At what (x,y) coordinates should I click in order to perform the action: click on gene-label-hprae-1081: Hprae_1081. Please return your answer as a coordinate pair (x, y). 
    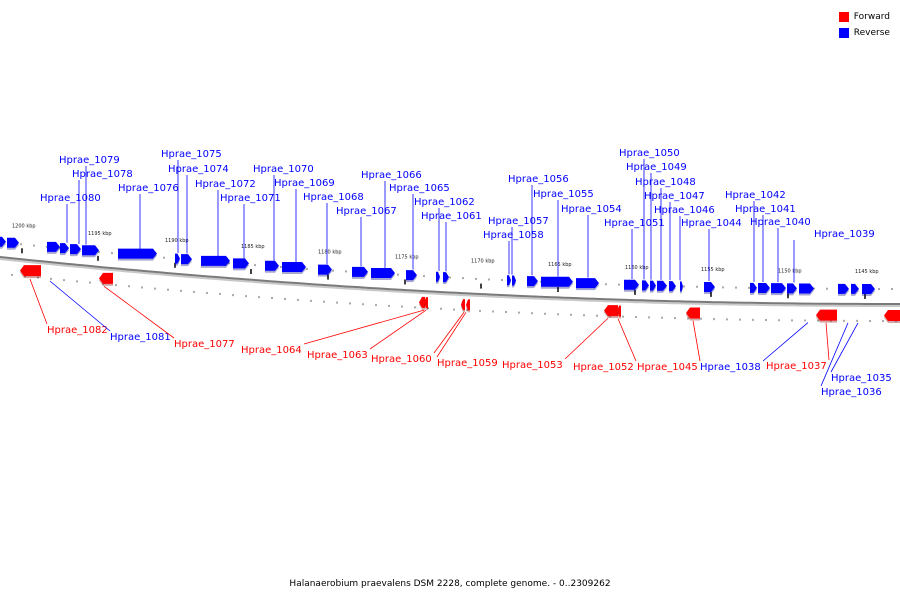
    Looking at the image, I should click on (140, 337).